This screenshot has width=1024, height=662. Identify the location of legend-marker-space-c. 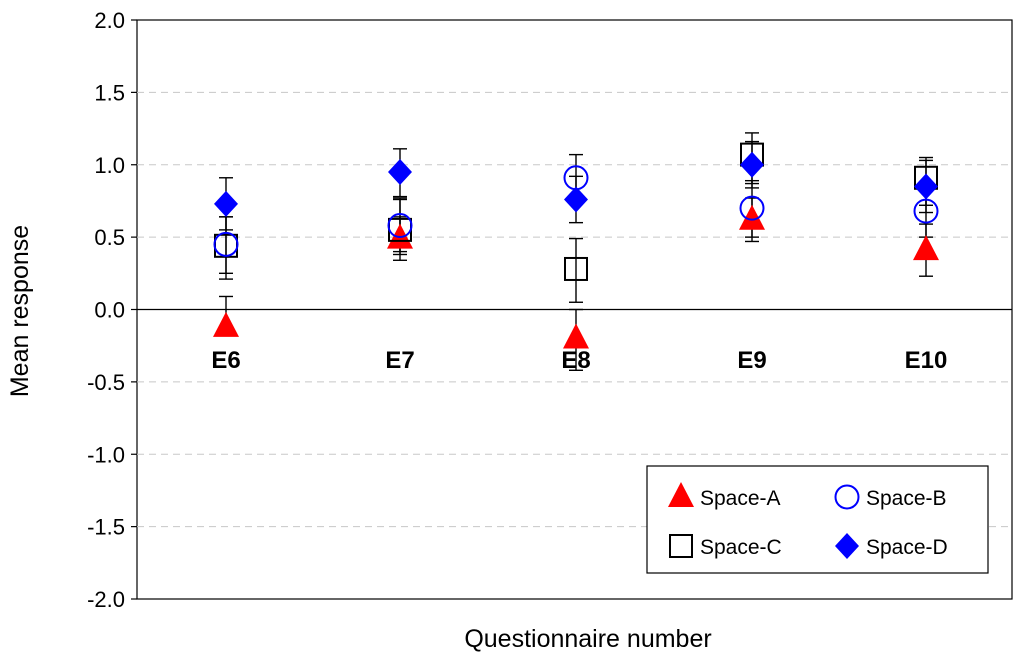
(681, 546).